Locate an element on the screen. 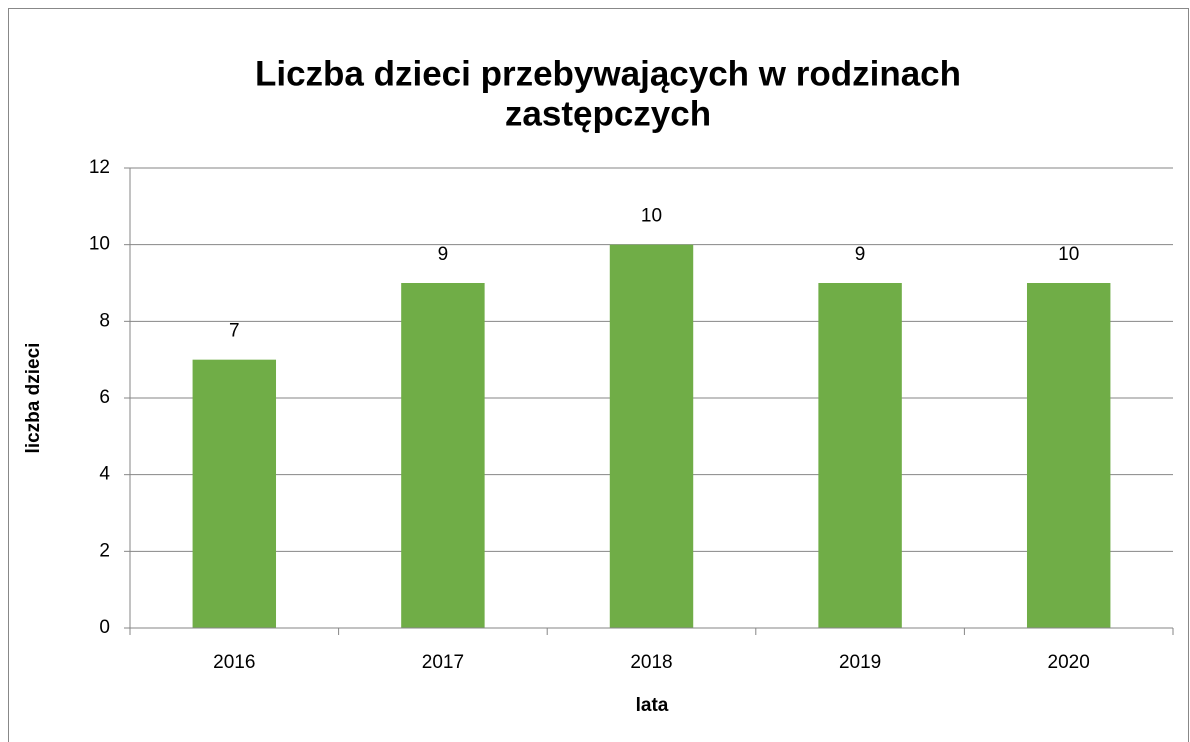 The image size is (1190, 742). chart-title: Liczba dzieci przebywających w rodzinach is located at coordinates (608, 73).